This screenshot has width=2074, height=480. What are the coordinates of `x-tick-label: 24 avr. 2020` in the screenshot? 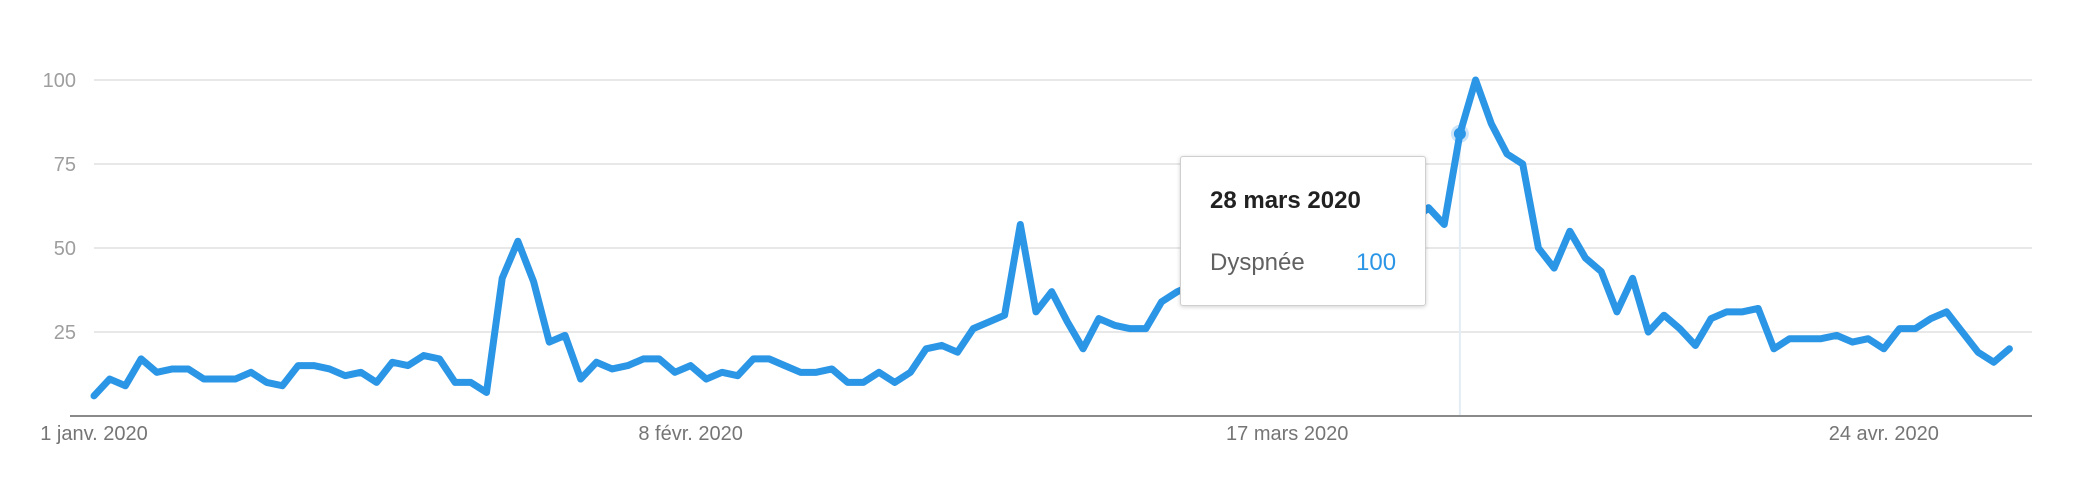 It's located at (1884, 434).